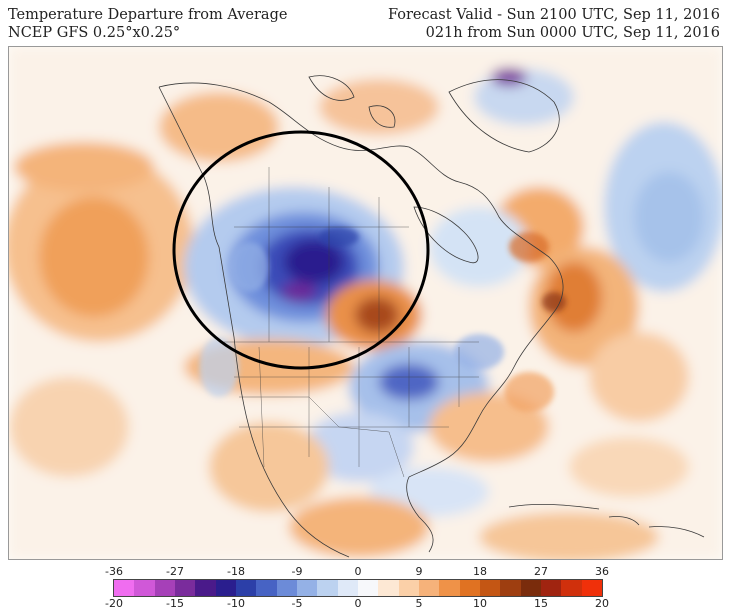 This screenshot has width=732, height=610. What do you see at coordinates (541, 571) in the screenshot?
I see `color-scale-tick-top: 27` at bounding box center [541, 571].